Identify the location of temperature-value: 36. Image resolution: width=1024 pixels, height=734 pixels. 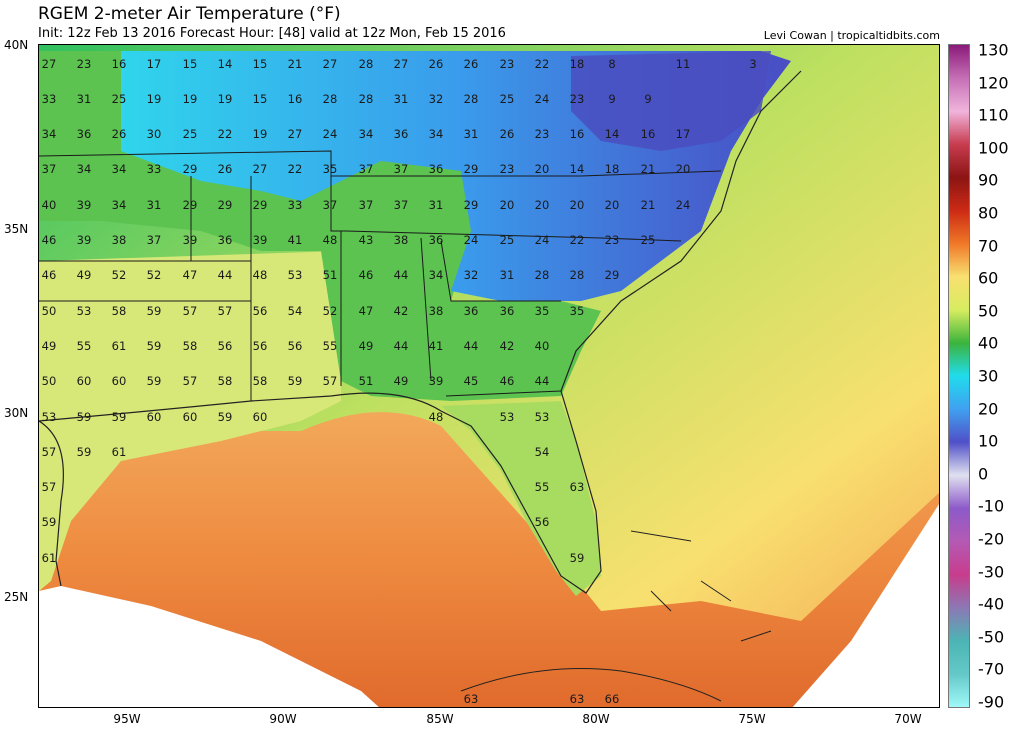
(401, 134).